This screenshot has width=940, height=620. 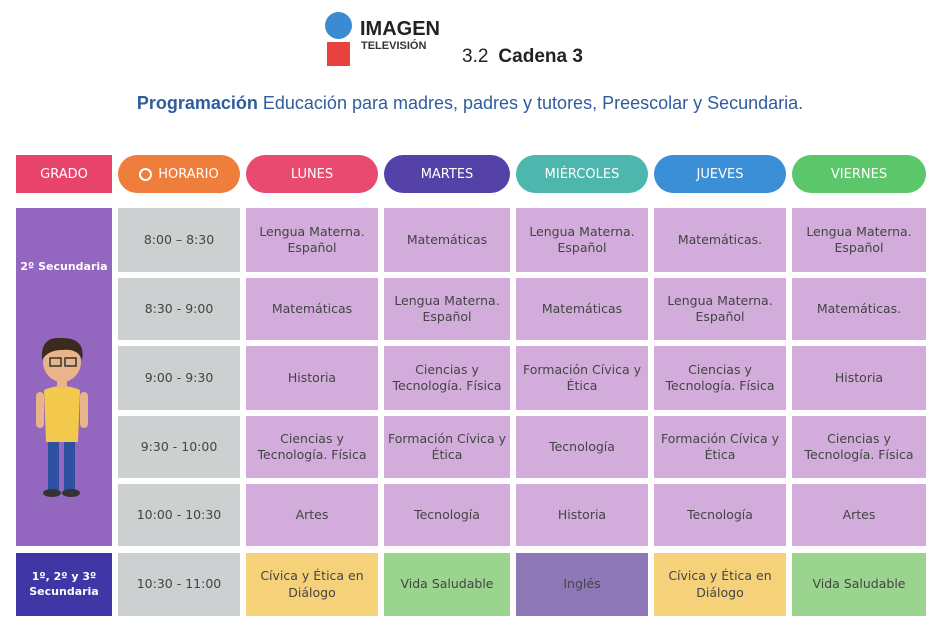 I want to click on header-label: MIÉRCOLES, so click(x=582, y=174).